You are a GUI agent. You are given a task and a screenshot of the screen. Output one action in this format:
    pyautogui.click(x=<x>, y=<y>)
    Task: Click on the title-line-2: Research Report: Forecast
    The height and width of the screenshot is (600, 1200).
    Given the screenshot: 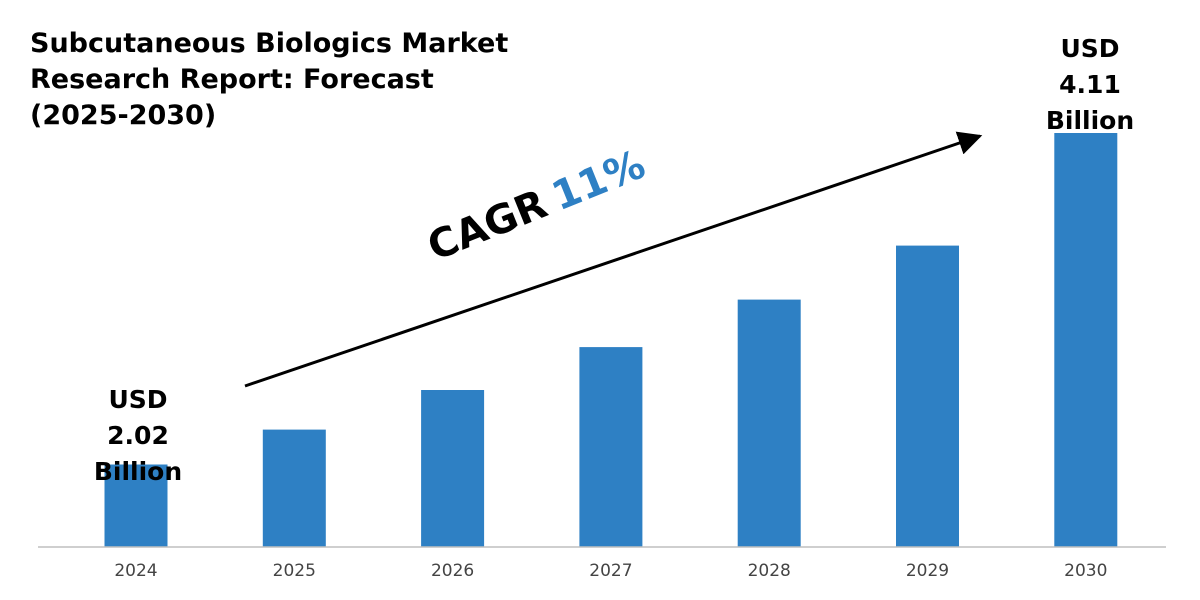 What is the action you would take?
    pyautogui.click(x=232, y=79)
    